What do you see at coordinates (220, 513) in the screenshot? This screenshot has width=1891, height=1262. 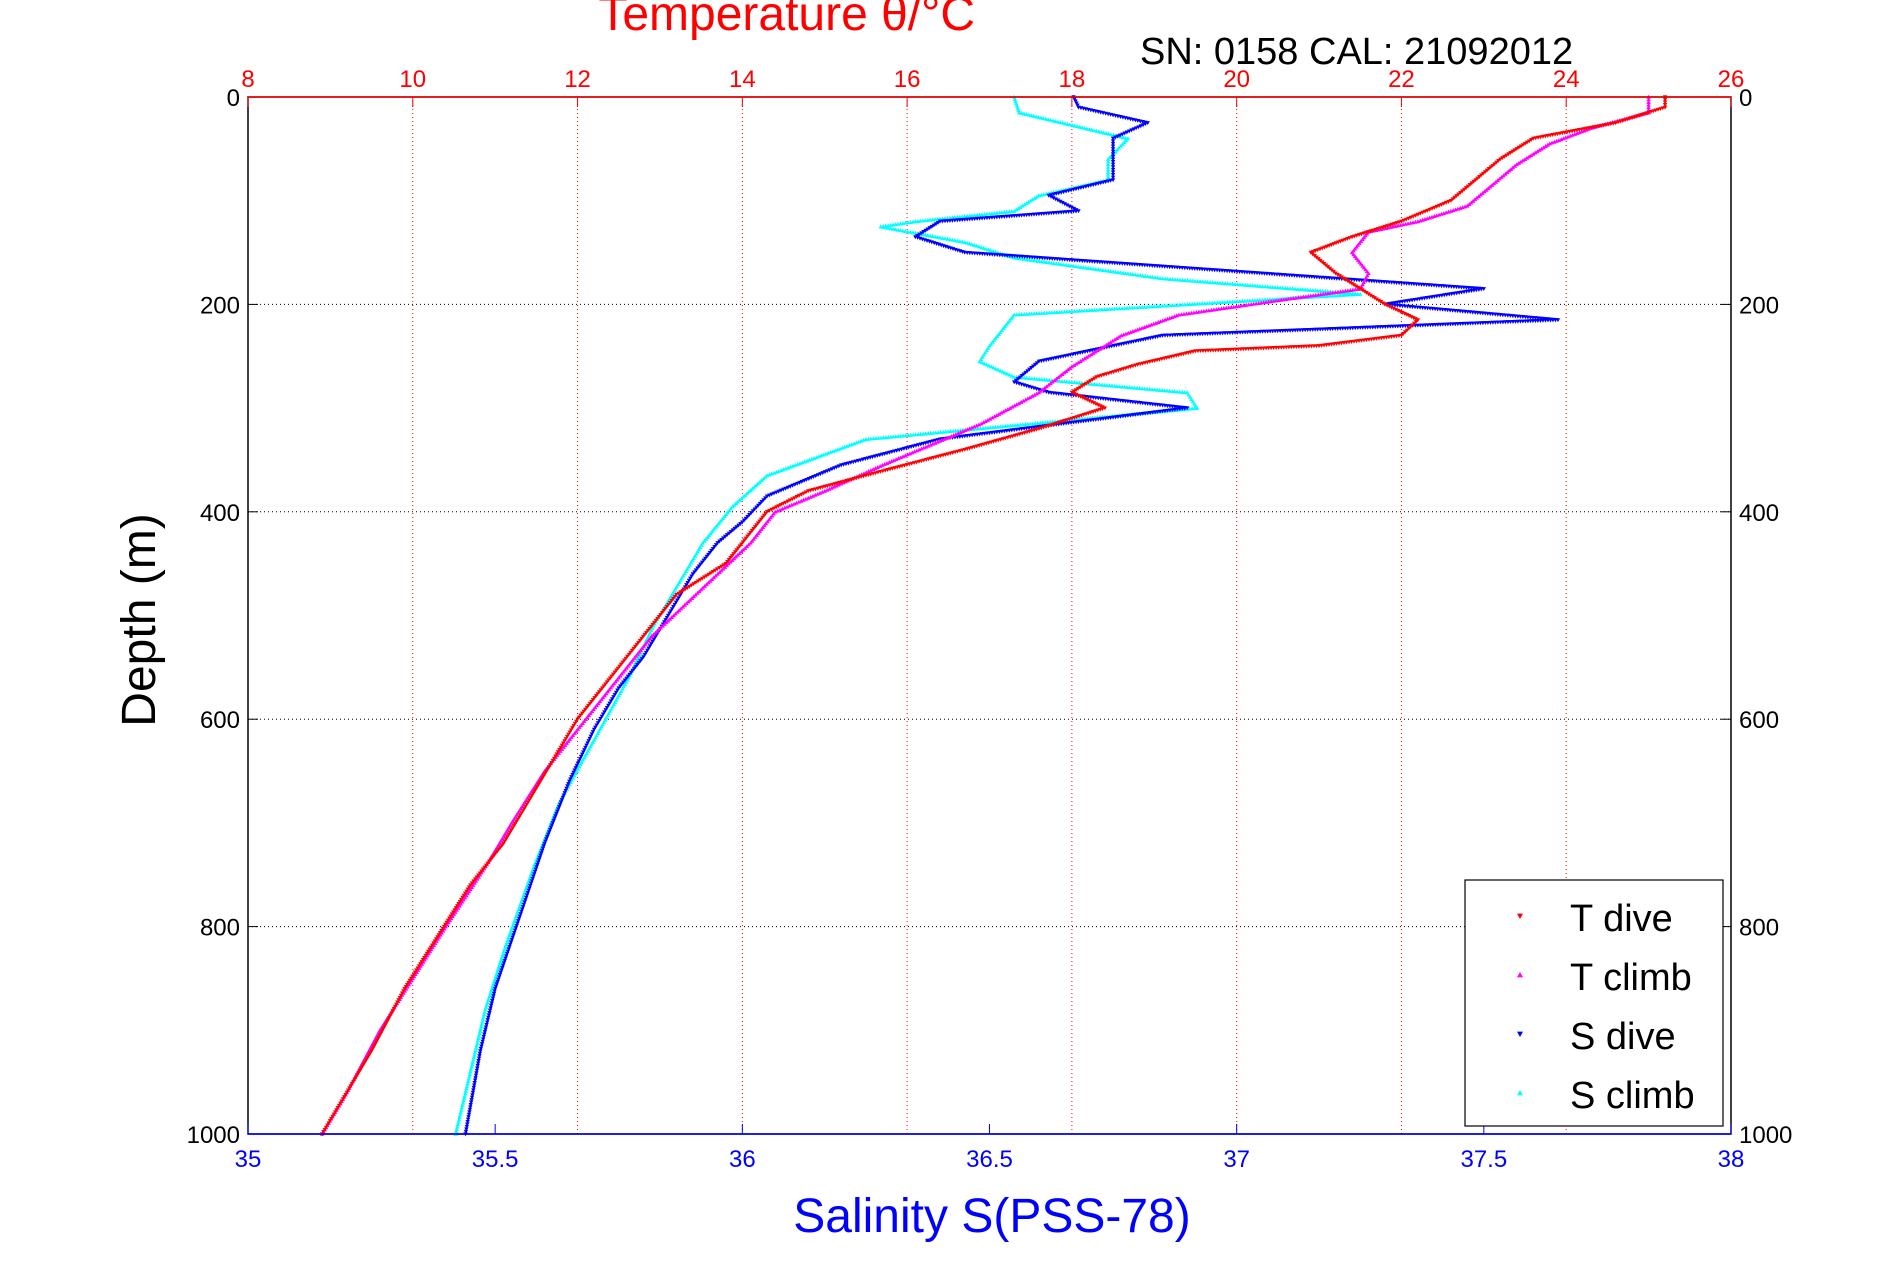 I see `y-tick-label-left: 400` at bounding box center [220, 513].